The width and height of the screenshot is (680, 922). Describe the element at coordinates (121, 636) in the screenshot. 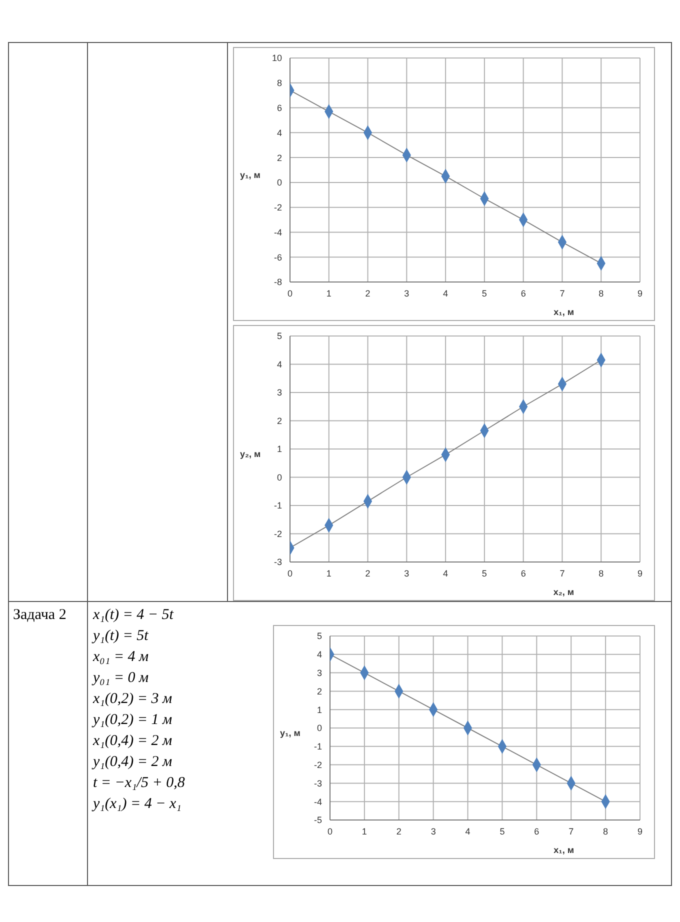

I see `text: y₁(t) = 5t` at that location.